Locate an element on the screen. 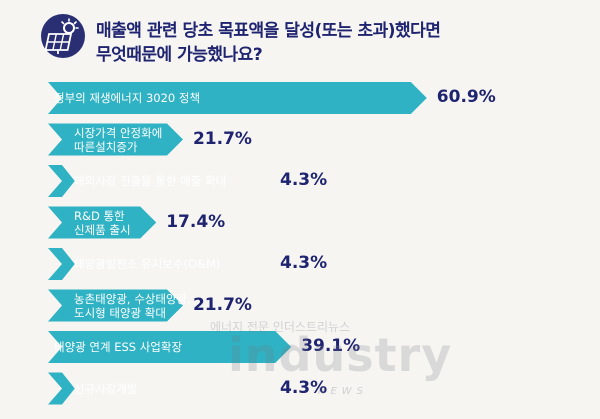  category-label-line: 태양광 연계 ESS 사업확장 is located at coordinates (118, 347).